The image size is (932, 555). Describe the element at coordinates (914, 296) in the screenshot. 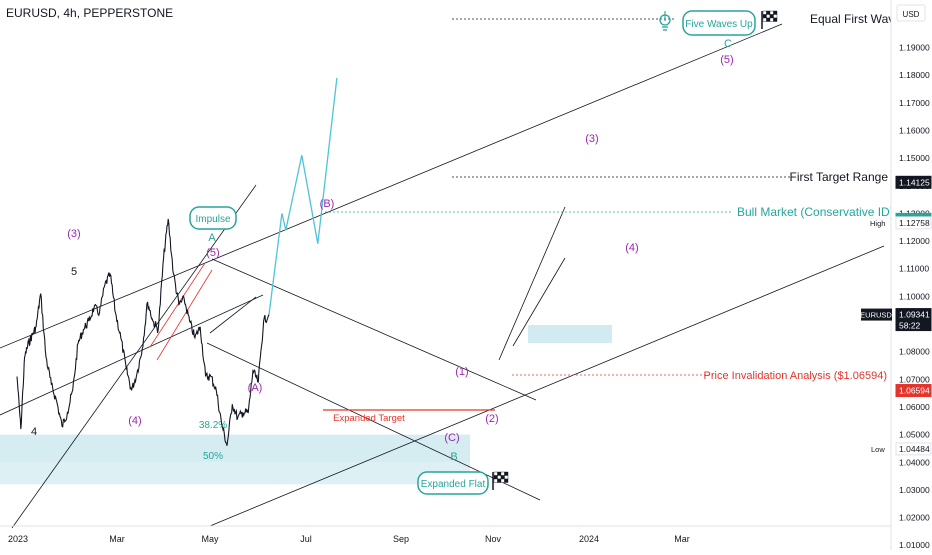

I see `price-tick-label: 1.10000` at that location.